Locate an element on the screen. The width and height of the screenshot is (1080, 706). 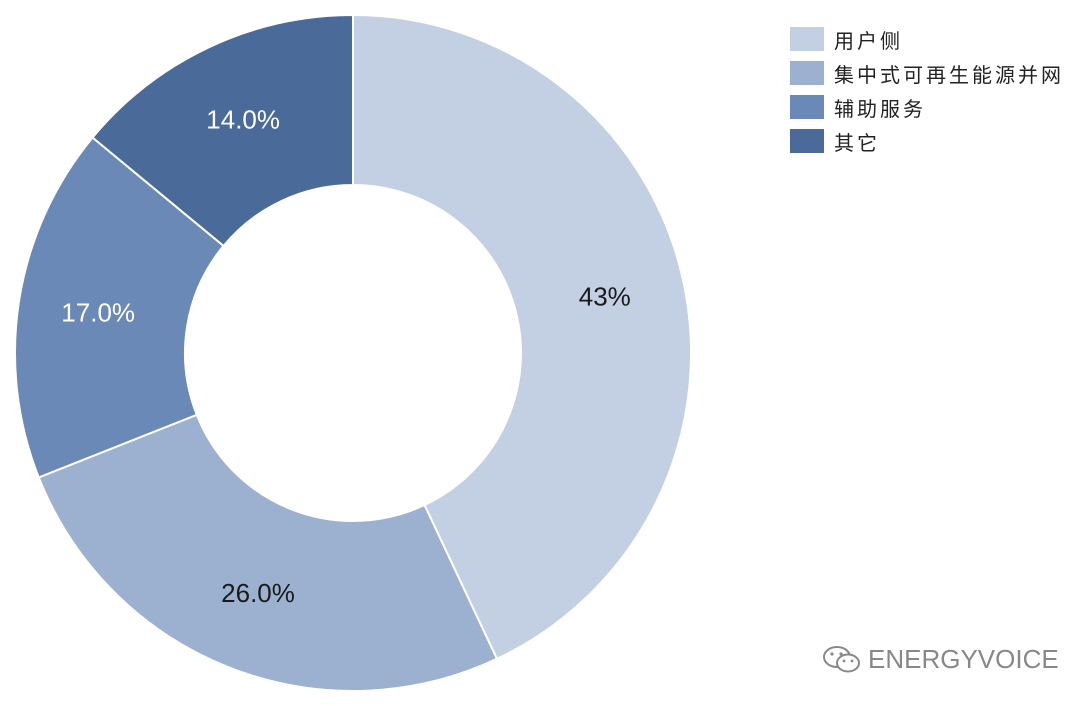
legend-label: 其它 is located at coordinates (857, 142).